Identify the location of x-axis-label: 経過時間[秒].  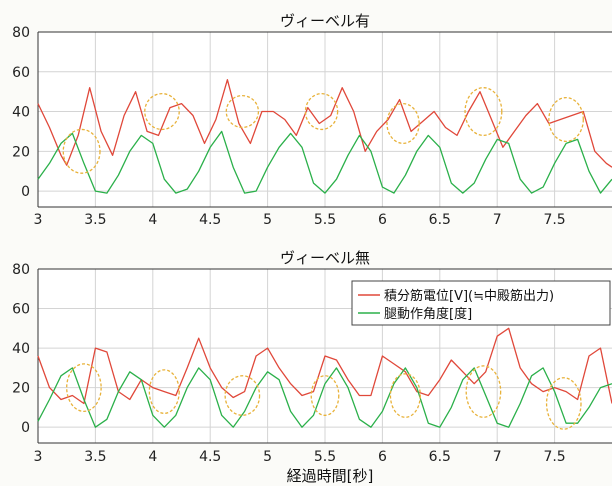
(330, 476).